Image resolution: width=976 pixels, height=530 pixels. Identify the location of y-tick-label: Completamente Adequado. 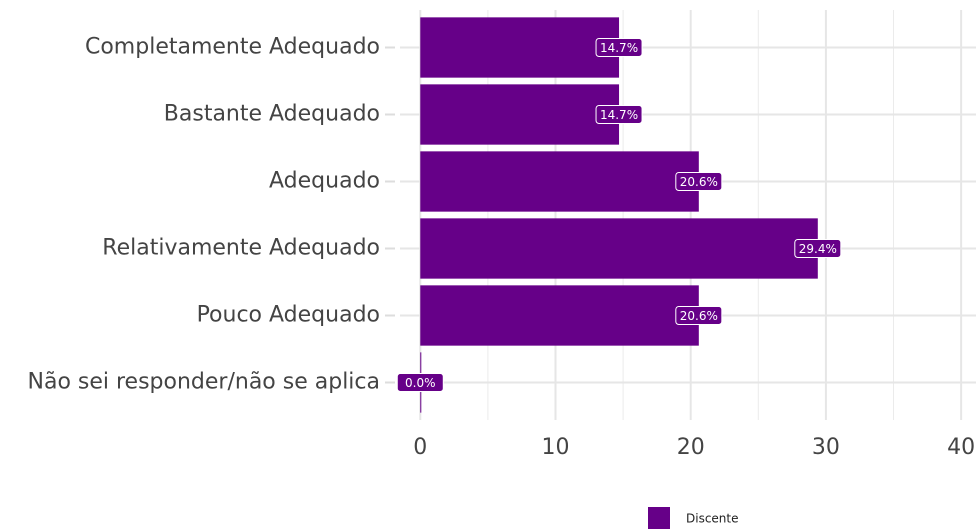
(232, 47).